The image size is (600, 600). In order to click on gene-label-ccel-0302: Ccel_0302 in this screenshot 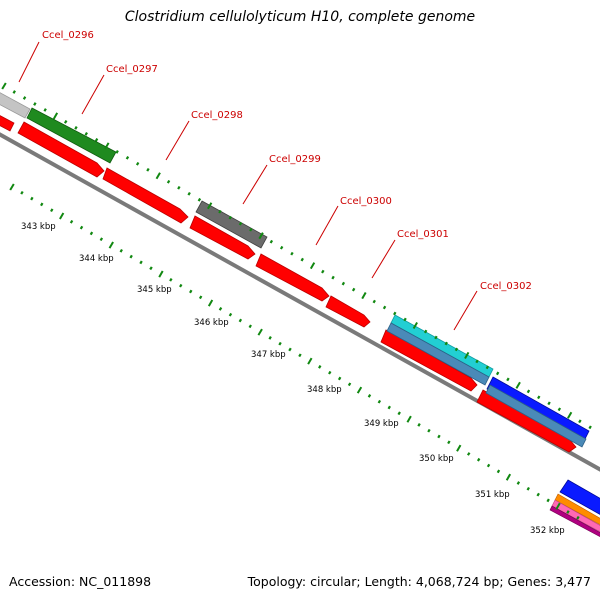, I will do `click(506, 286)`.